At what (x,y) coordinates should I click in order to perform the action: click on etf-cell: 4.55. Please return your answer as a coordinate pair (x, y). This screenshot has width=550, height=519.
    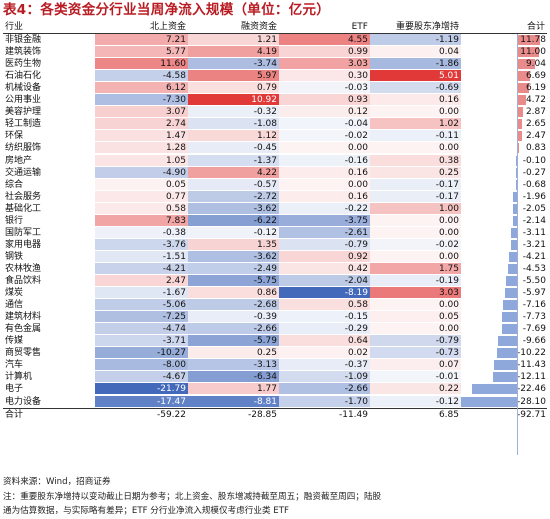
    Looking at the image, I should click on (324, 40).